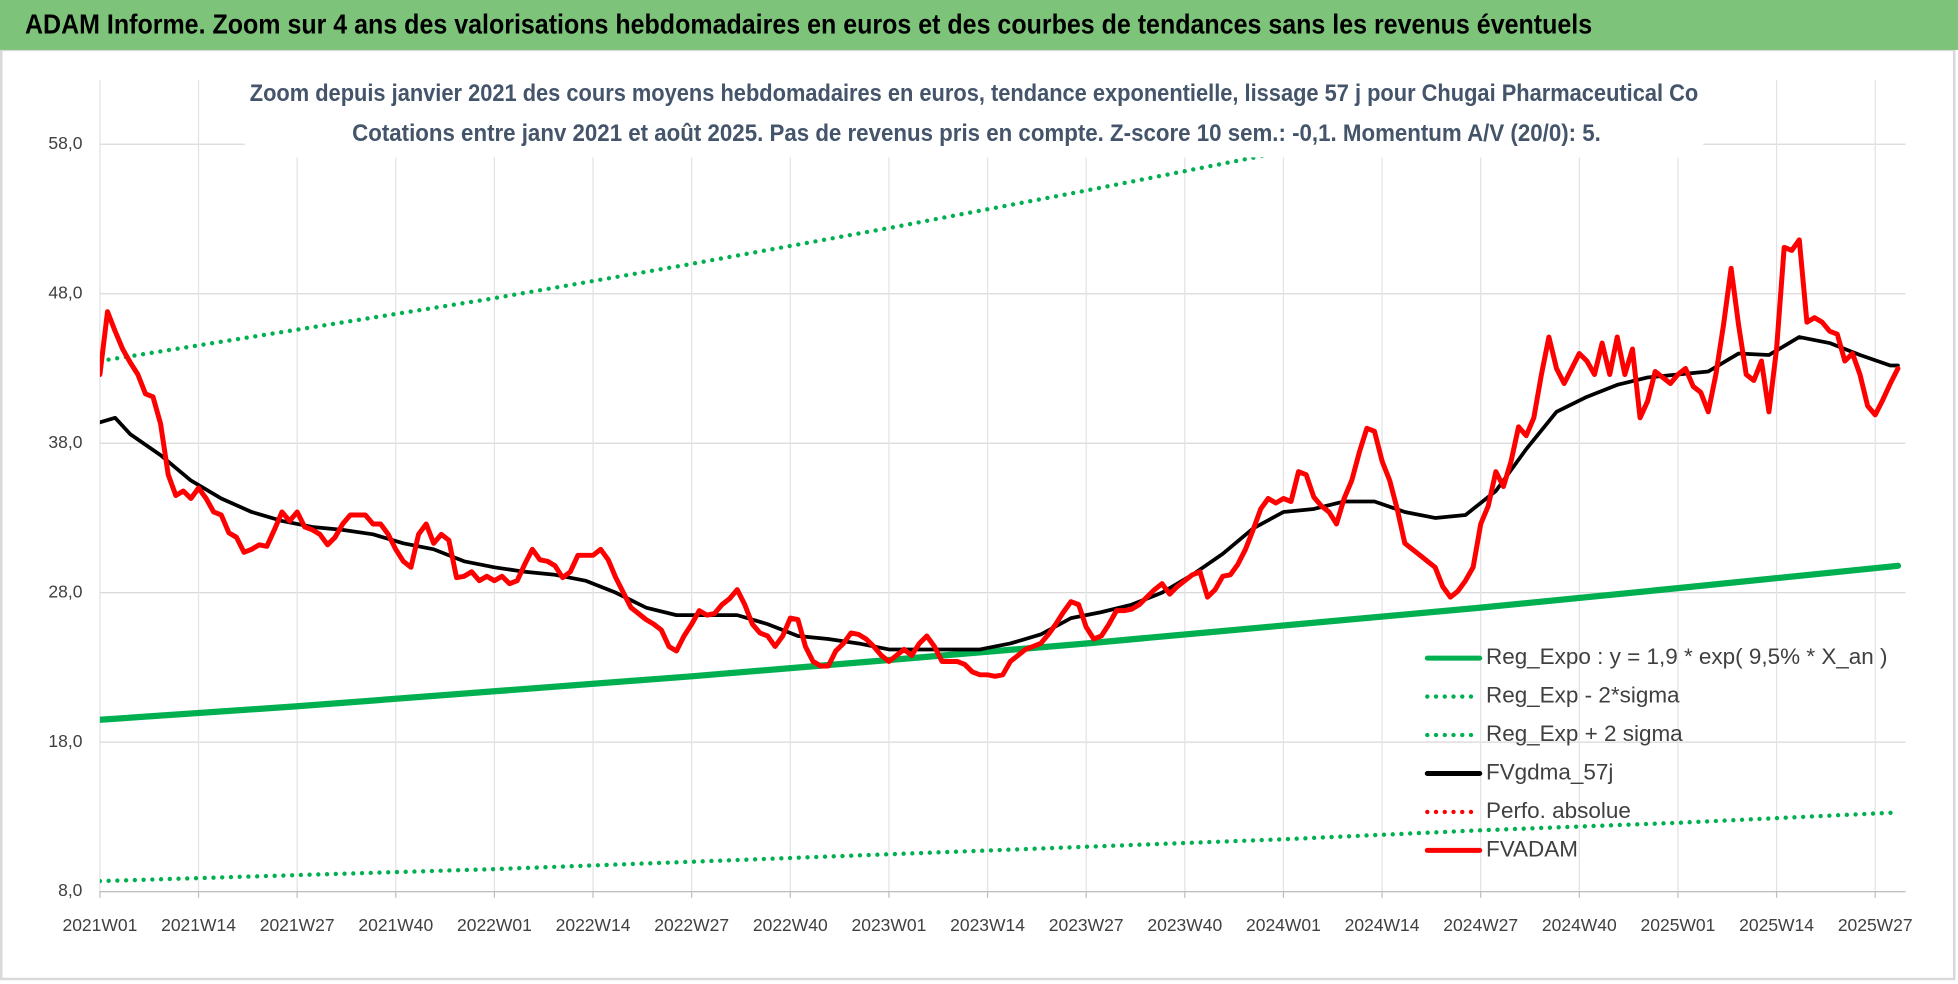  I want to click on legend-label: Reg_Exp + 2 sigma, so click(1584, 733).